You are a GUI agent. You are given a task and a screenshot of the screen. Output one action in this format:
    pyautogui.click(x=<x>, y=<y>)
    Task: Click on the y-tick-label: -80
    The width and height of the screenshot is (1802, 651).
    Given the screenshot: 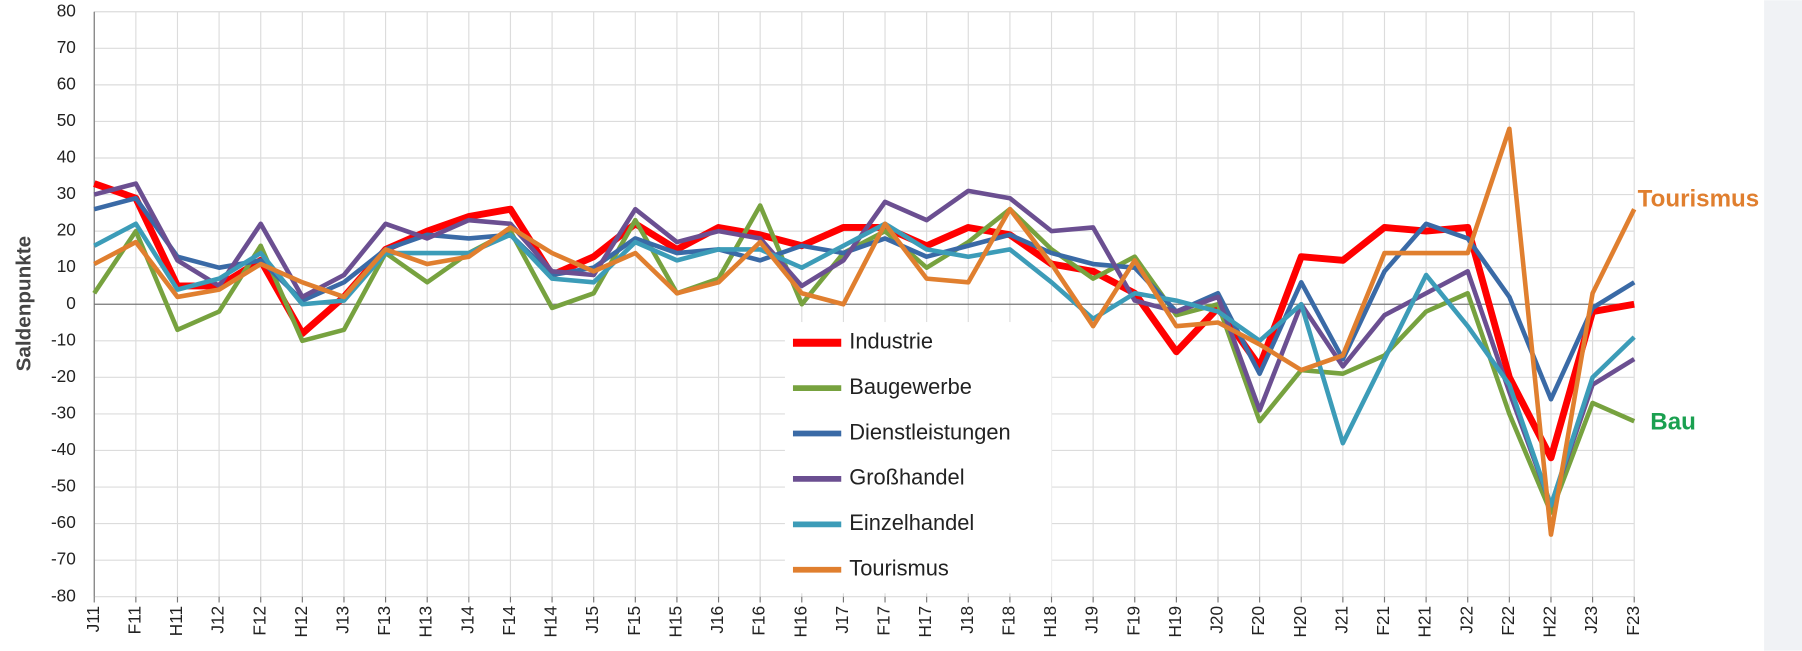 What is the action you would take?
    pyautogui.click(x=63, y=595)
    